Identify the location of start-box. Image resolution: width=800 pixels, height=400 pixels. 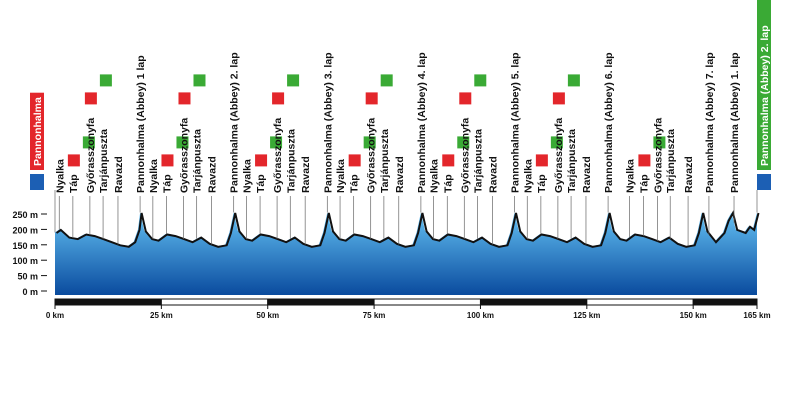
(37, 131).